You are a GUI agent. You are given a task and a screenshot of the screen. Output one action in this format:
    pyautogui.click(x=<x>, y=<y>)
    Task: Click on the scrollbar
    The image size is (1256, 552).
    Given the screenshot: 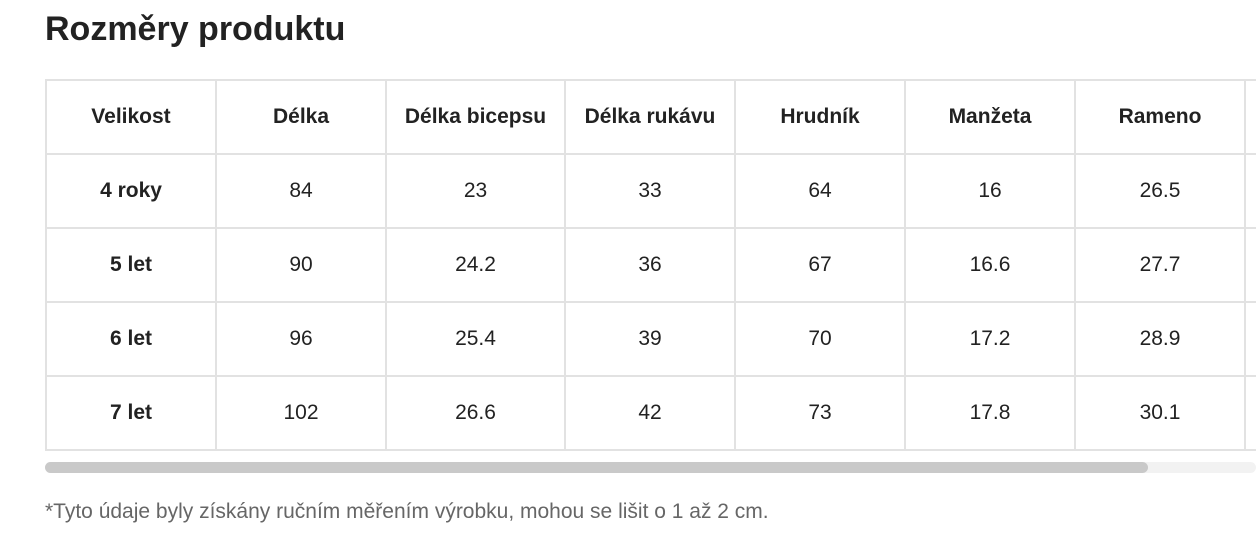 What is the action you would take?
    pyautogui.click(x=650, y=467)
    